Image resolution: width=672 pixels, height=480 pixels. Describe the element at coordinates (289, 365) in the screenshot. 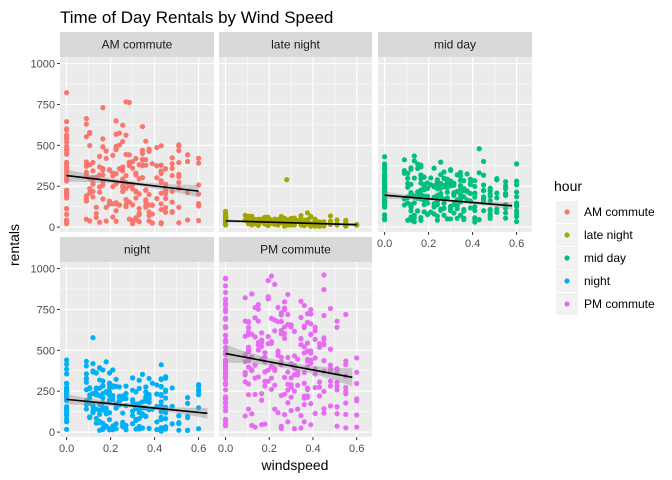

I see `trend-line` at that location.